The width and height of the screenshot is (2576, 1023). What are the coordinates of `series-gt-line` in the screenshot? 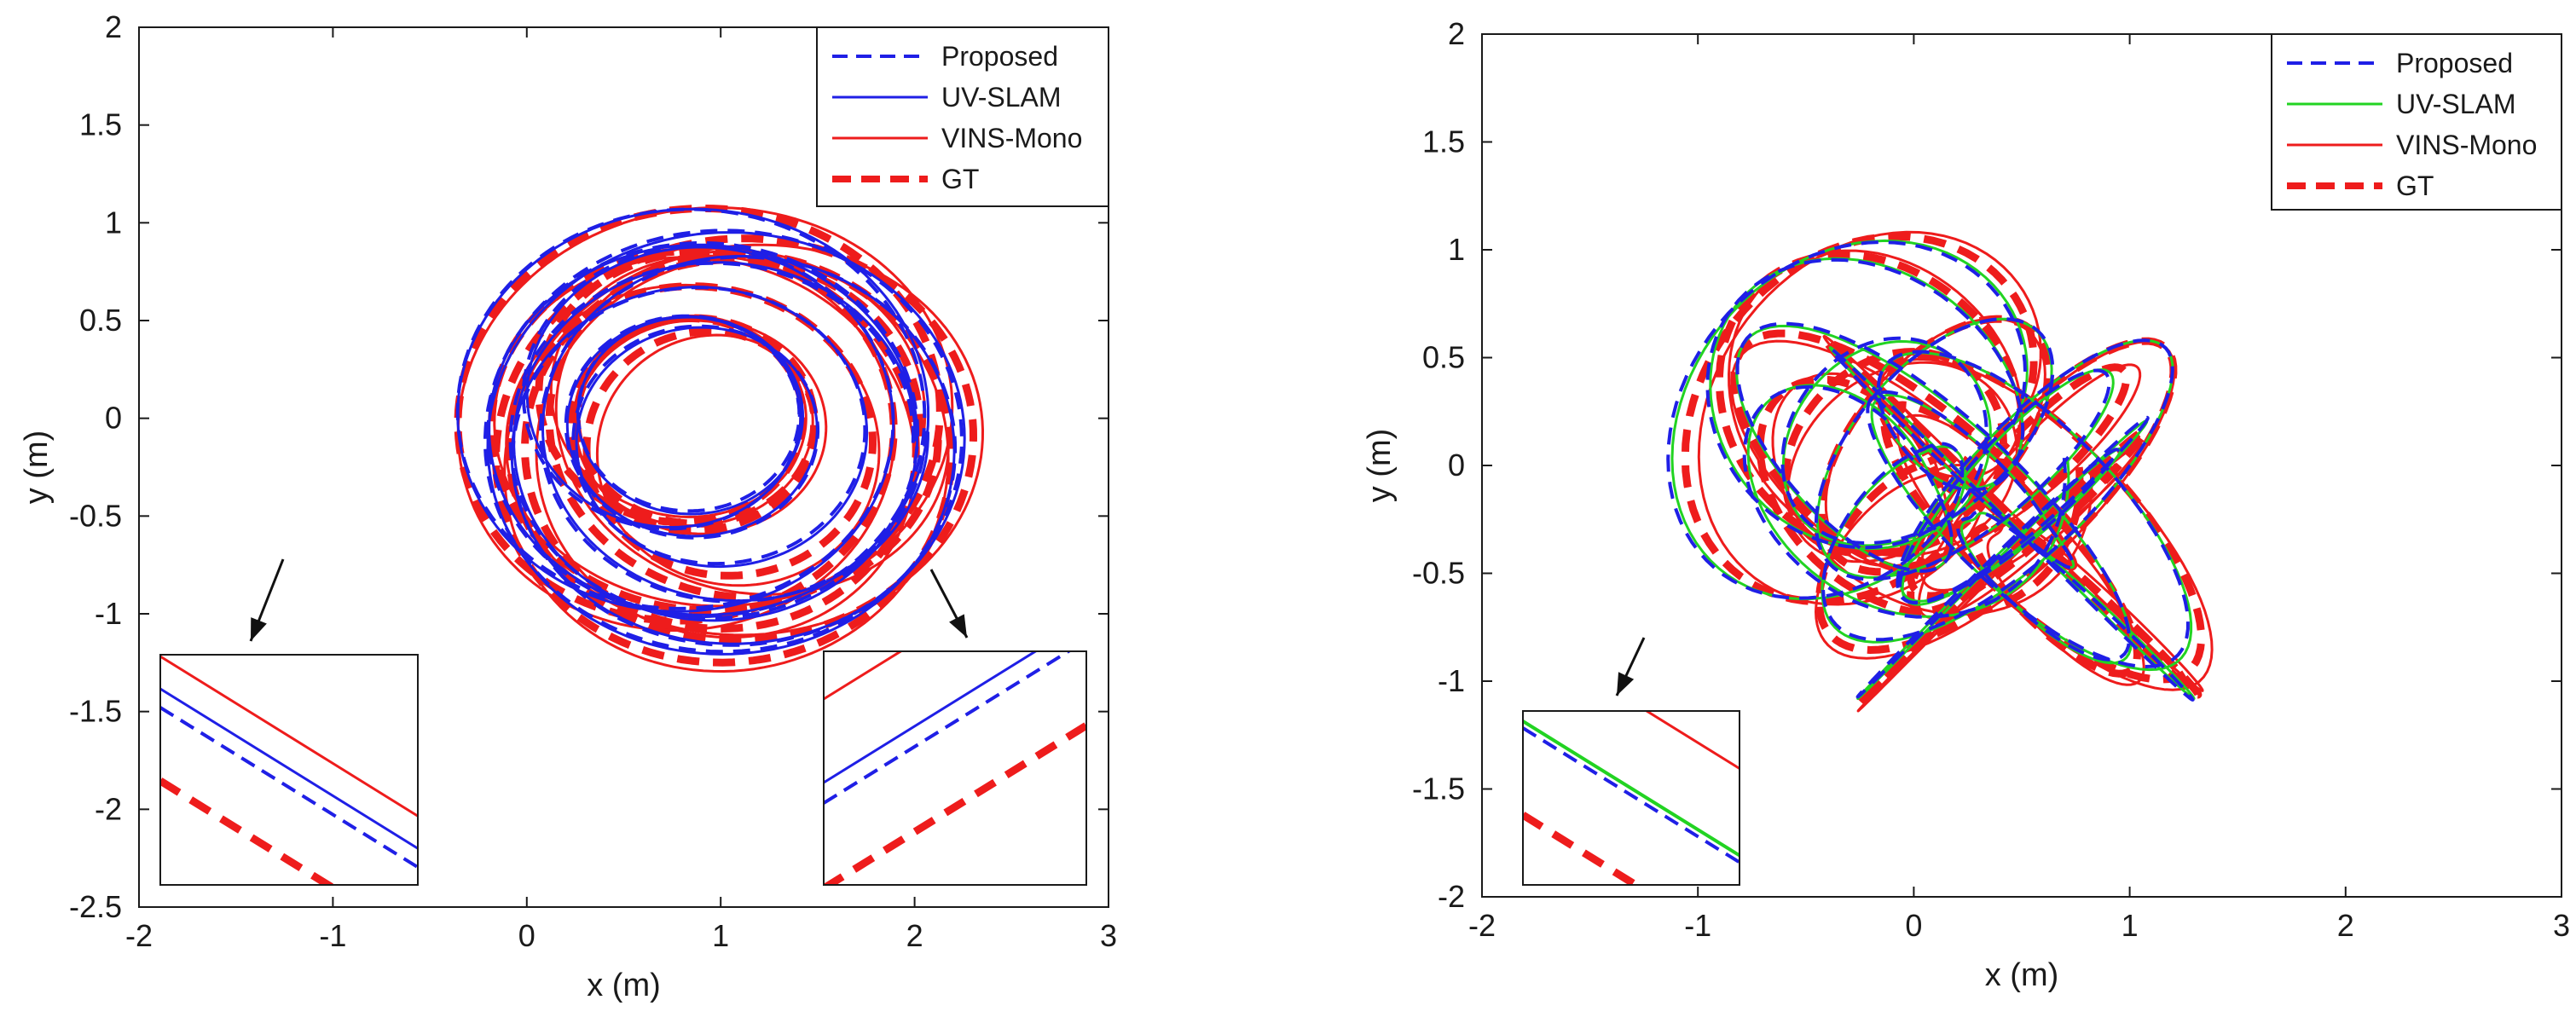 It's located at (715, 436).